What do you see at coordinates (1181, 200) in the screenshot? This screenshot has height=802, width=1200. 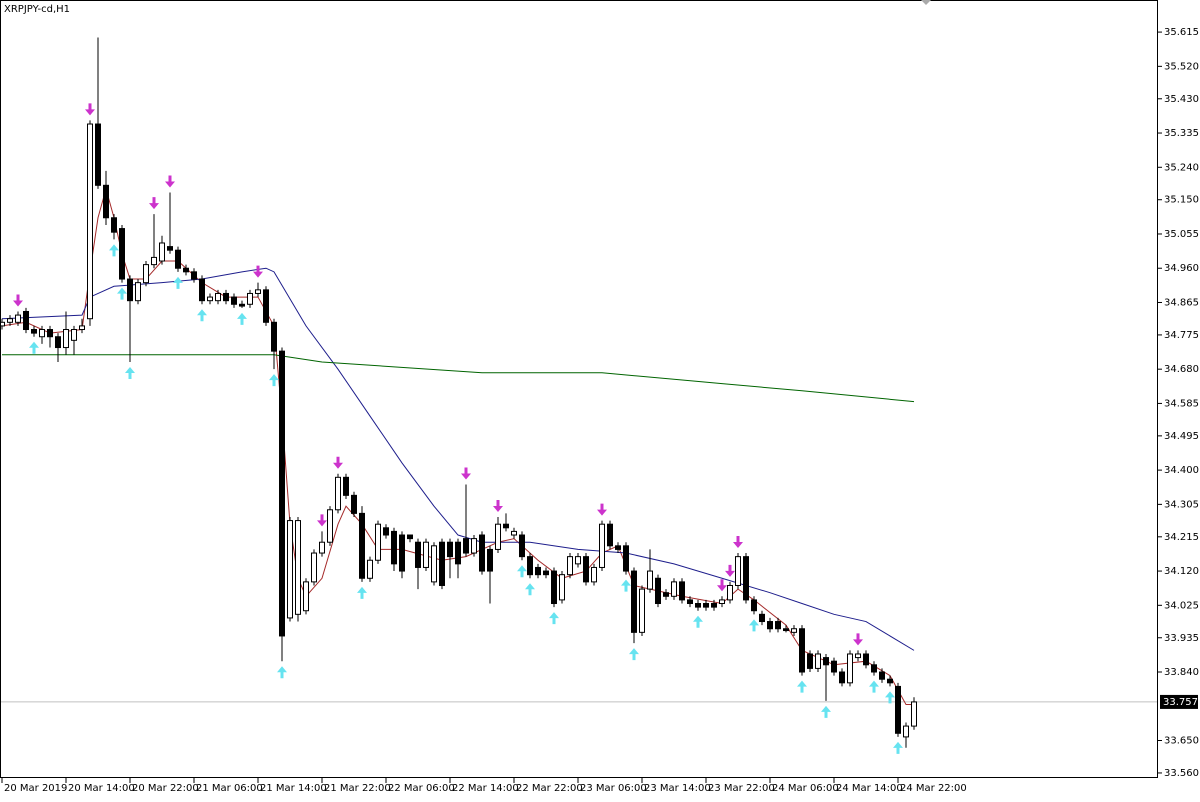 I see `y-tick-label: 35.150` at bounding box center [1181, 200].